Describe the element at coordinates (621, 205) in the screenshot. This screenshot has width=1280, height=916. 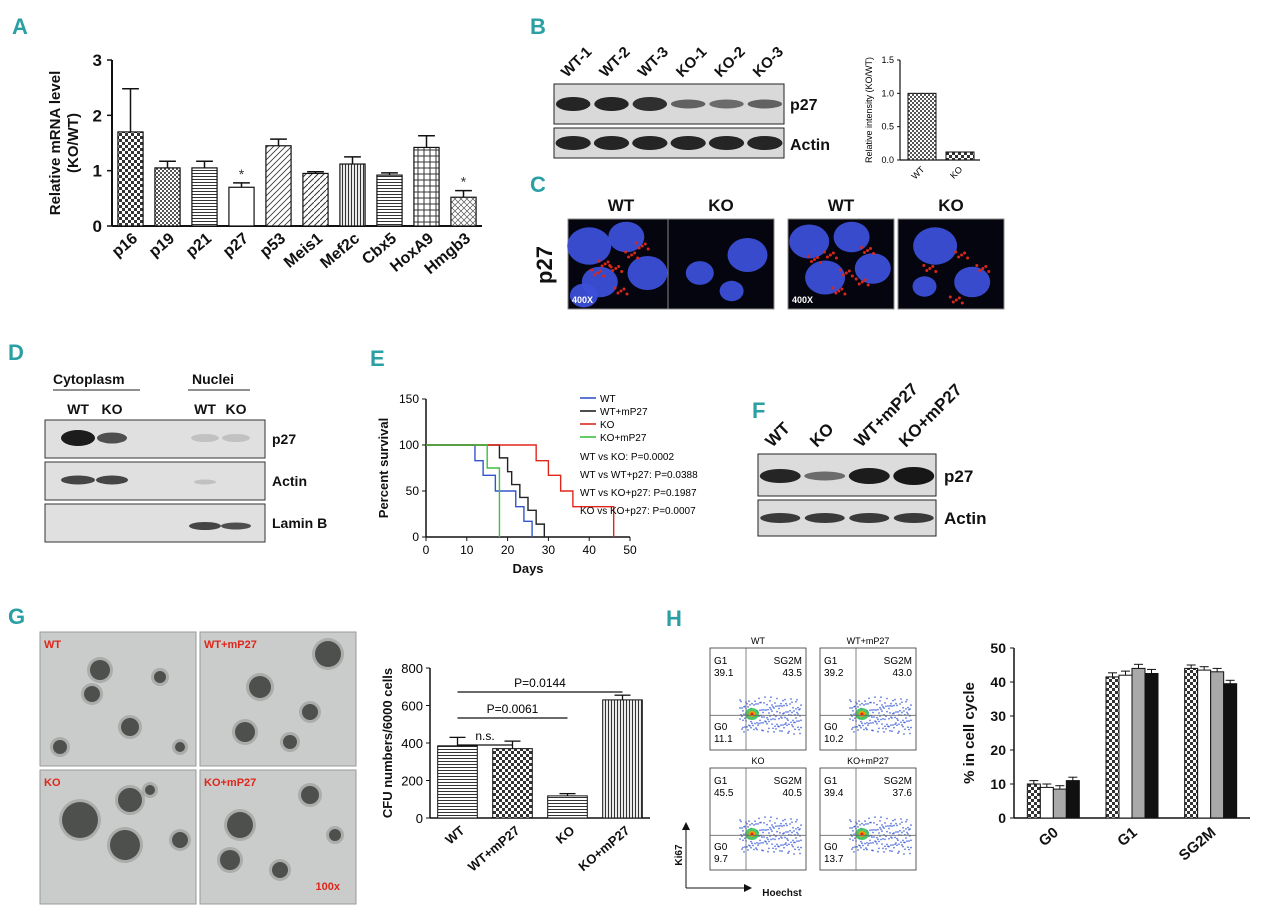
I see `if-header: WT` at that location.